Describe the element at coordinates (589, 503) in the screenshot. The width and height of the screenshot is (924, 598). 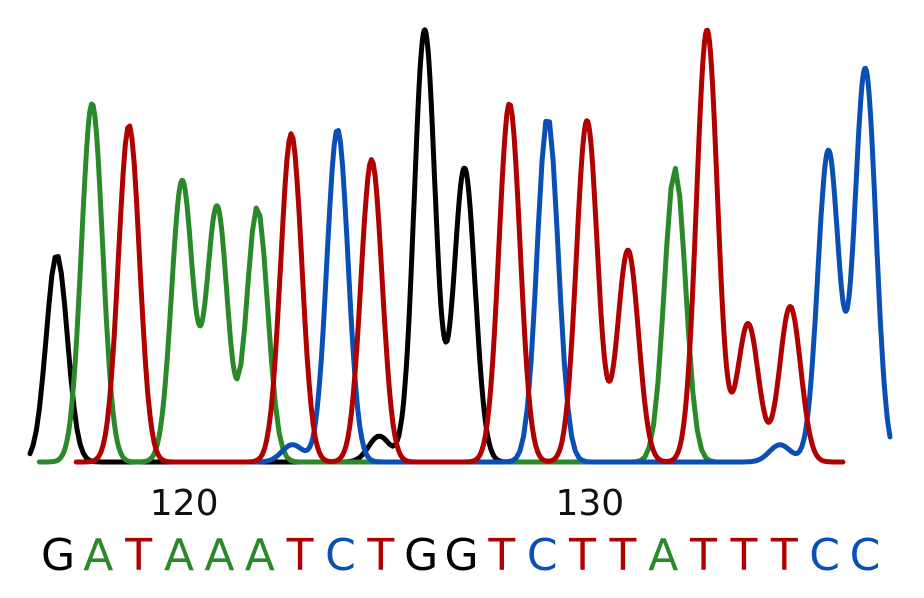
I see `x-tick-label: 130` at that location.